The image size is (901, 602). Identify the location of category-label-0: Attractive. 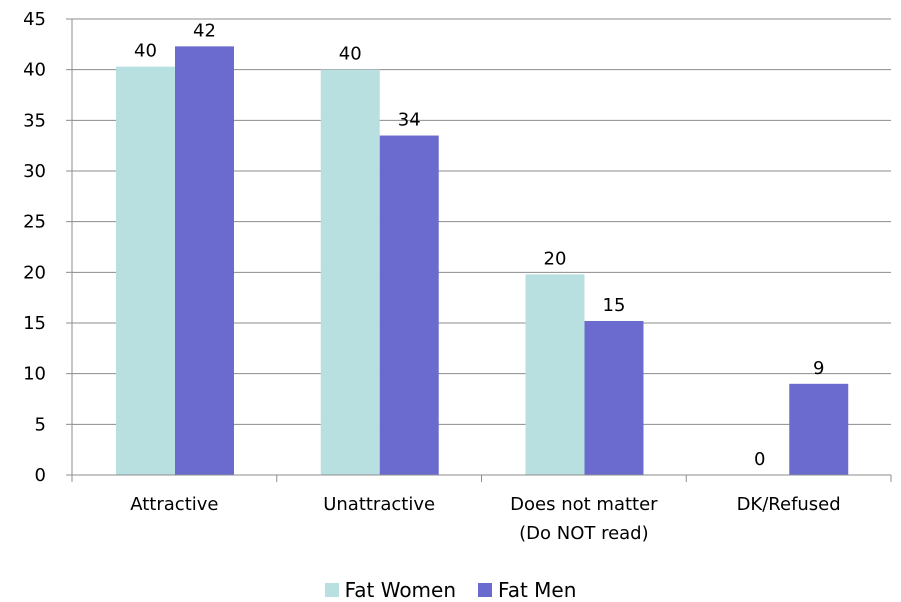
(174, 504).